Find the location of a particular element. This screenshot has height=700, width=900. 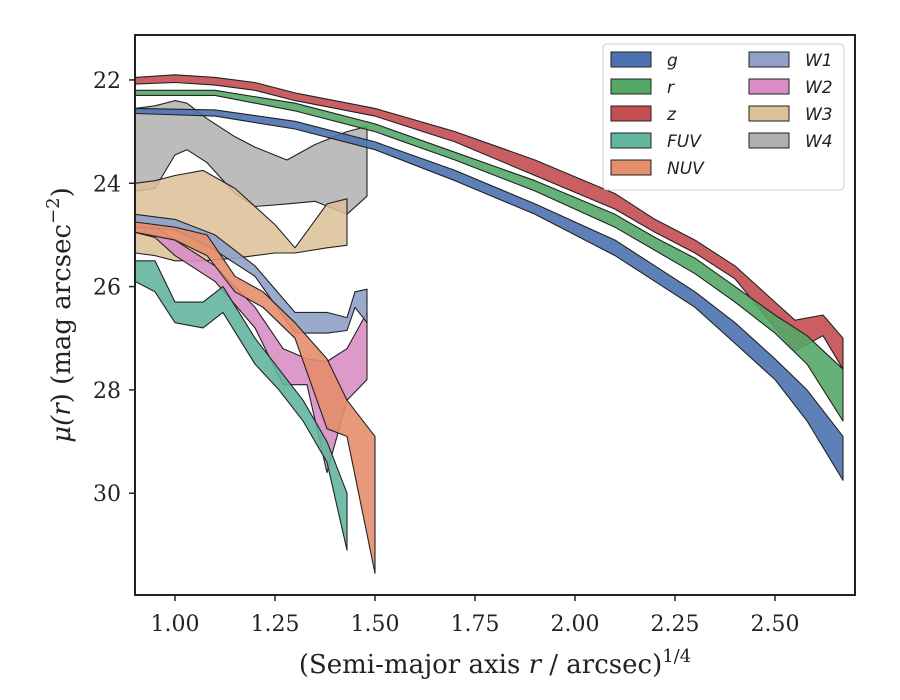

legend-swatch-z is located at coordinates (631, 113).